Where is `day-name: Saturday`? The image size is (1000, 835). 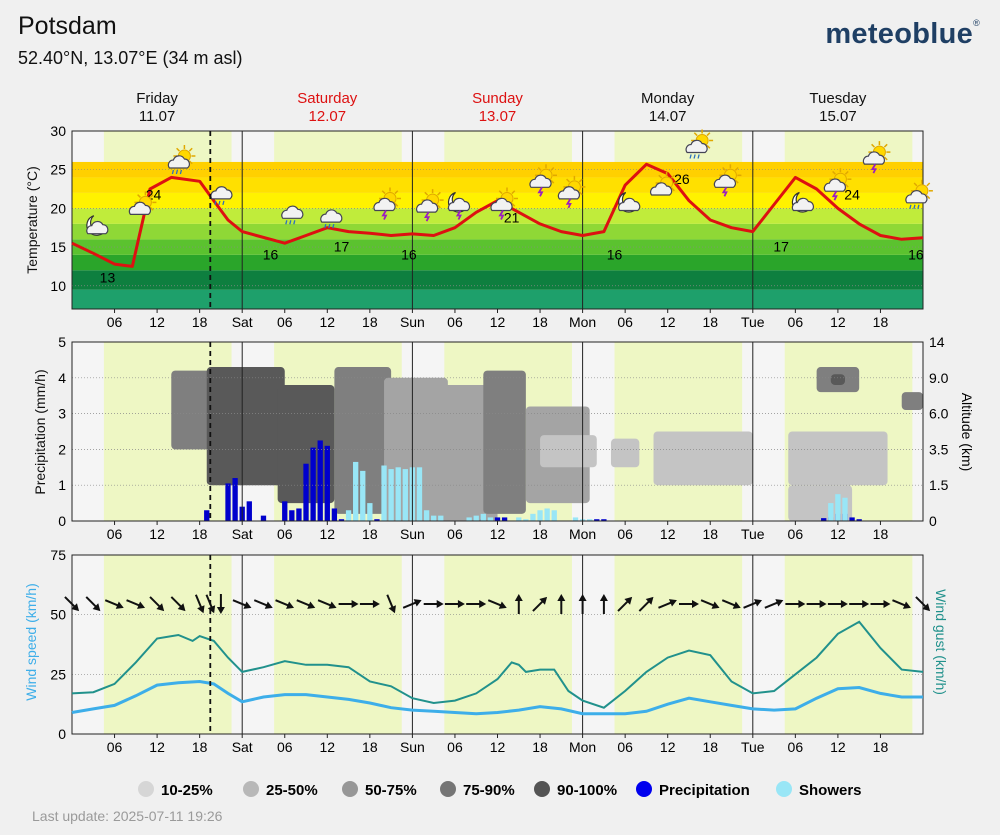
day-name: Saturday is located at coordinates (327, 98).